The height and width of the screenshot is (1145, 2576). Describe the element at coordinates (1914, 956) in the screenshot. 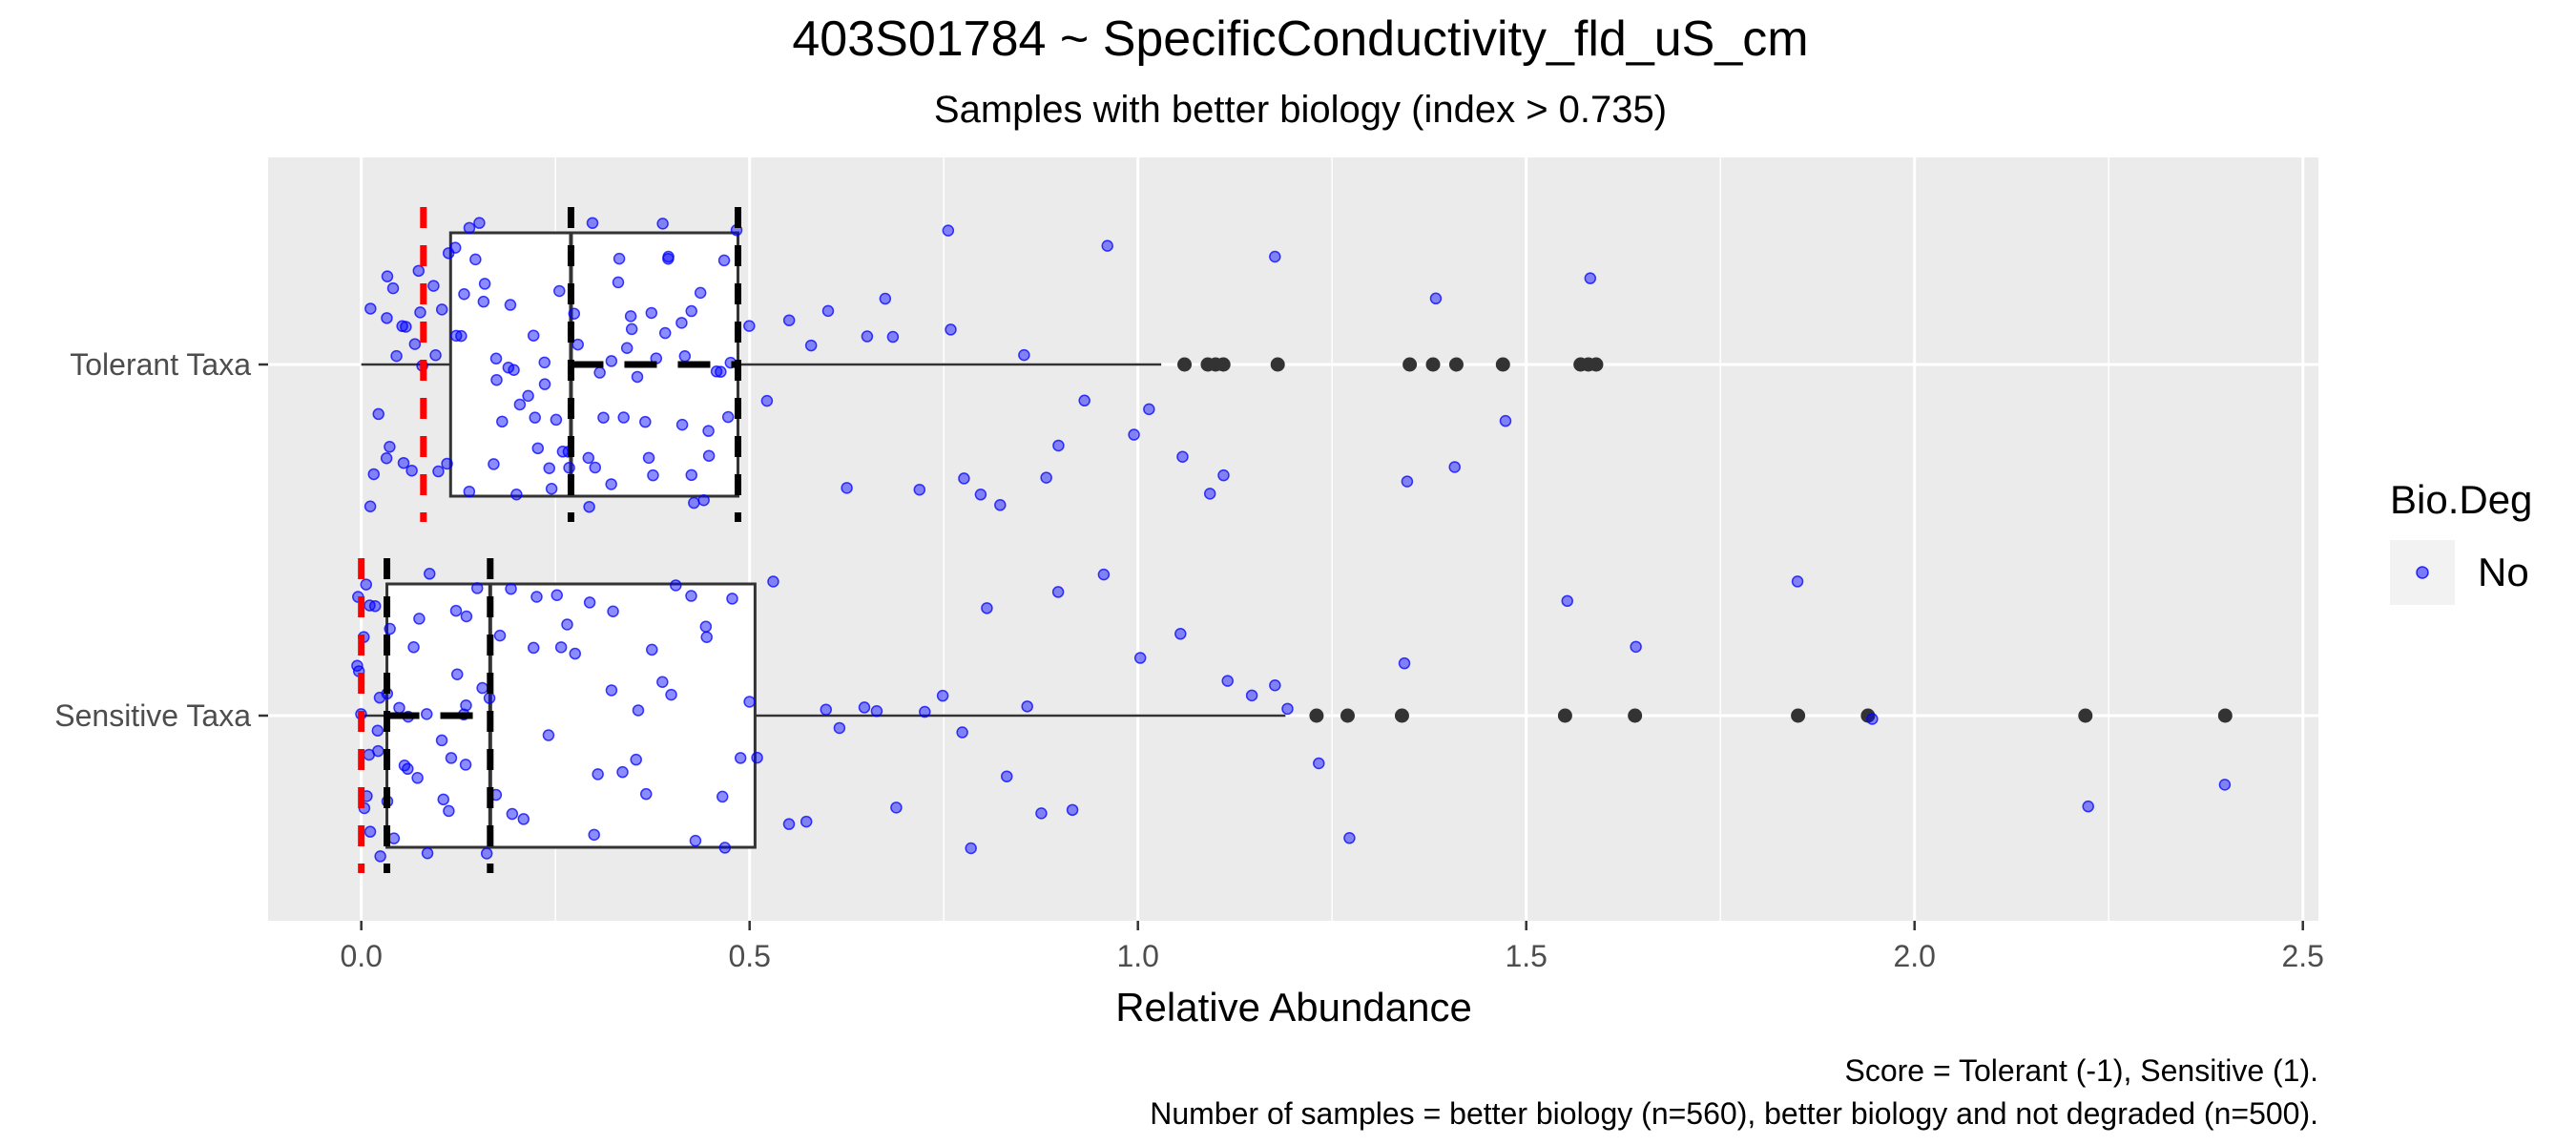

I see `x-tick-label: 2.0` at that location.